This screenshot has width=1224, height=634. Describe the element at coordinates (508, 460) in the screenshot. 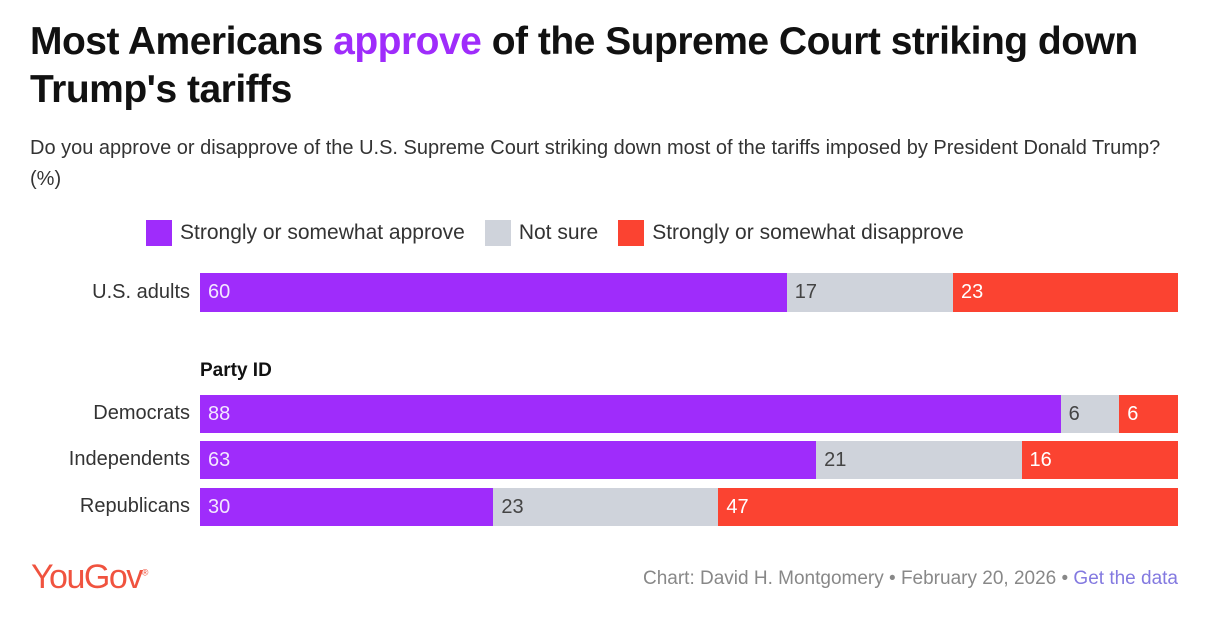

I see `bar-segment-approve: 63` at that location.